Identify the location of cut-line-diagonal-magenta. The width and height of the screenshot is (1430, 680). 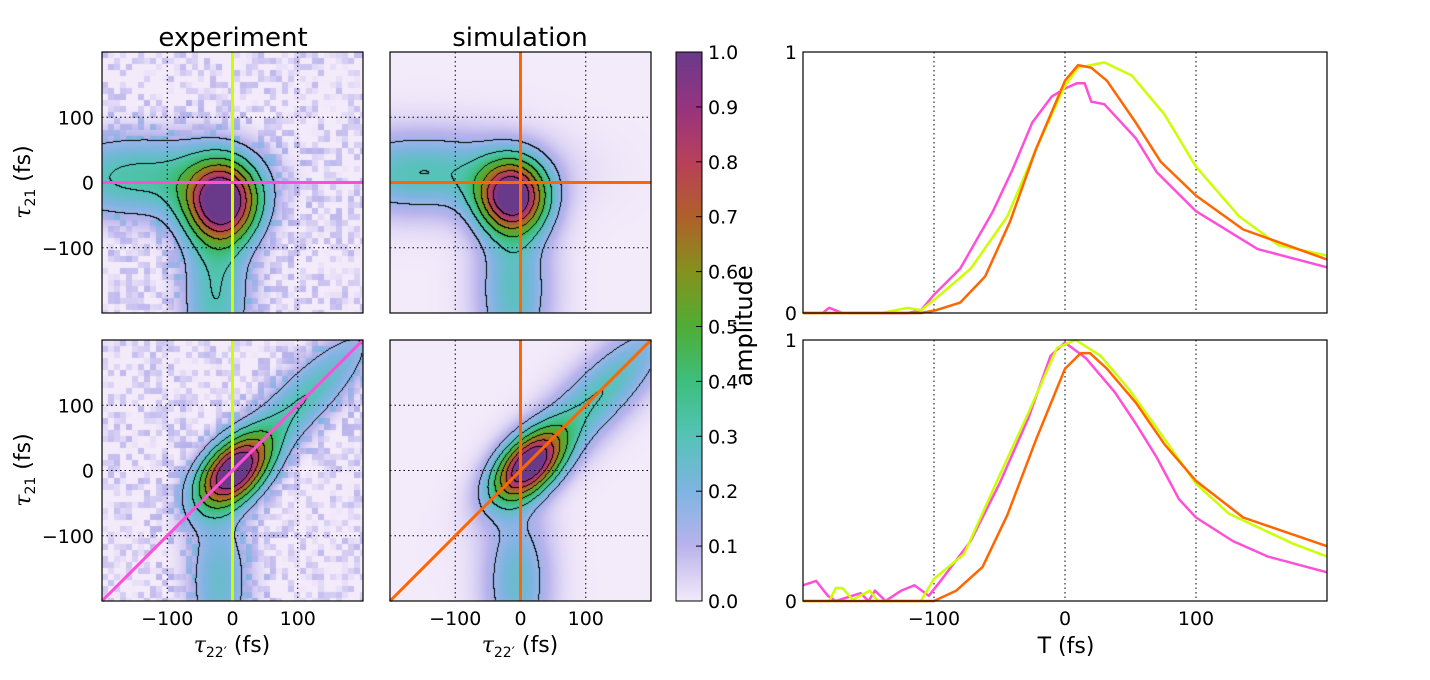
(232, 470).